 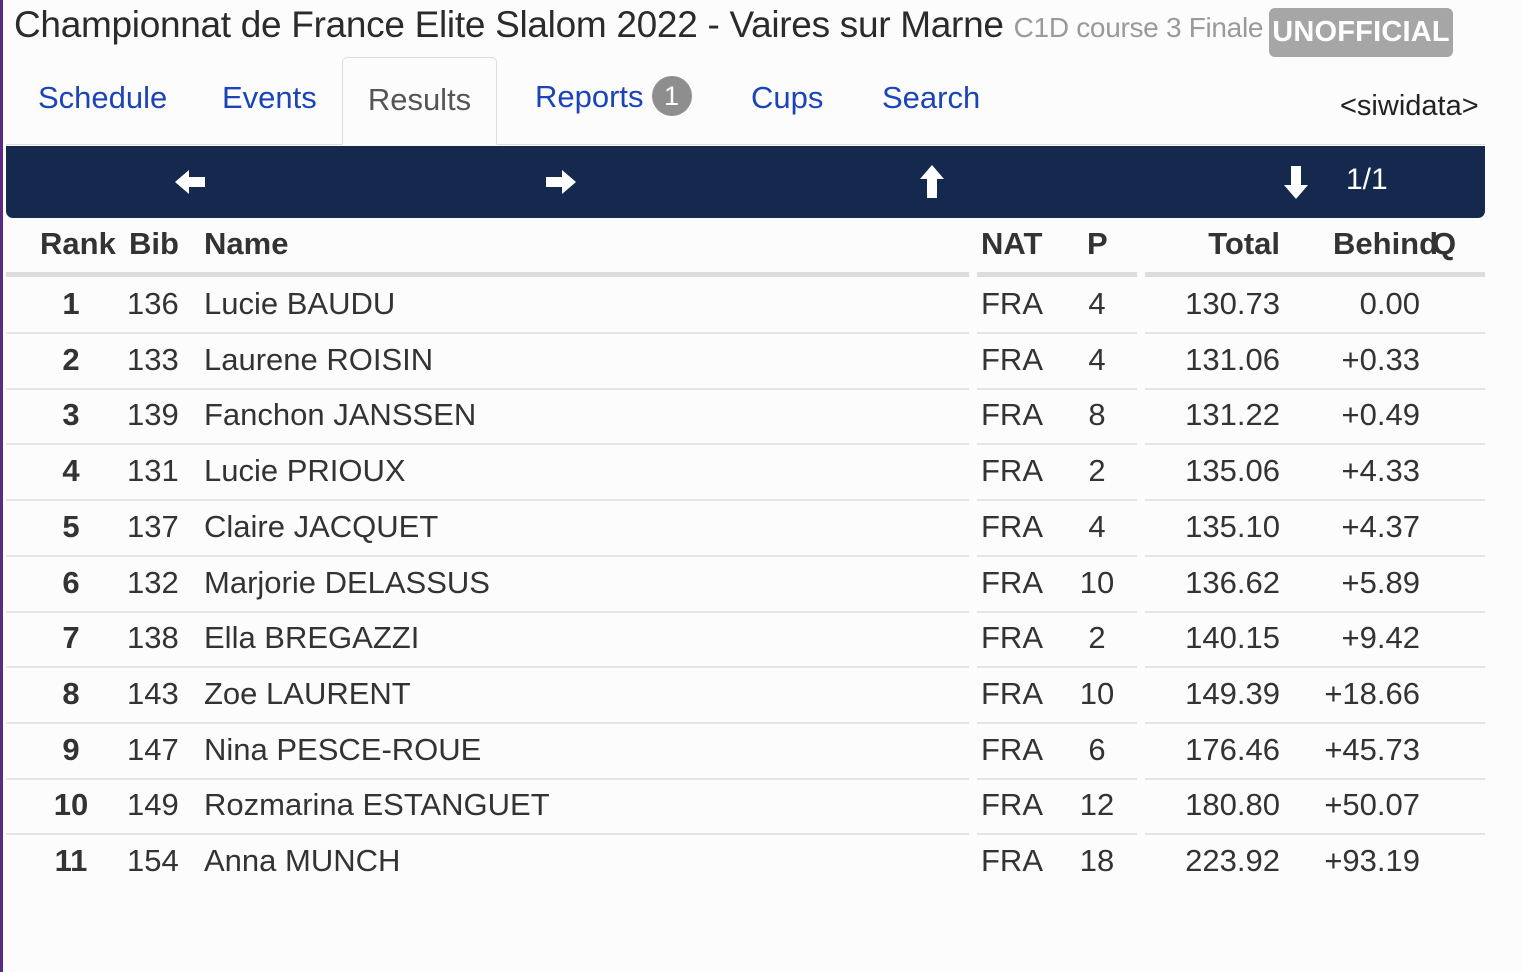 I want to click on cell-rank: 6, so click(x=71, y=582).